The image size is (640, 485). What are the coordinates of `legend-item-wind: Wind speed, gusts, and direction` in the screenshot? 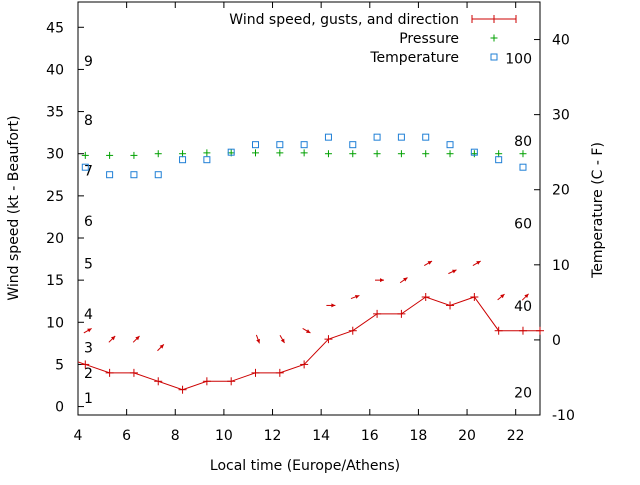 It's located at (373, 20).